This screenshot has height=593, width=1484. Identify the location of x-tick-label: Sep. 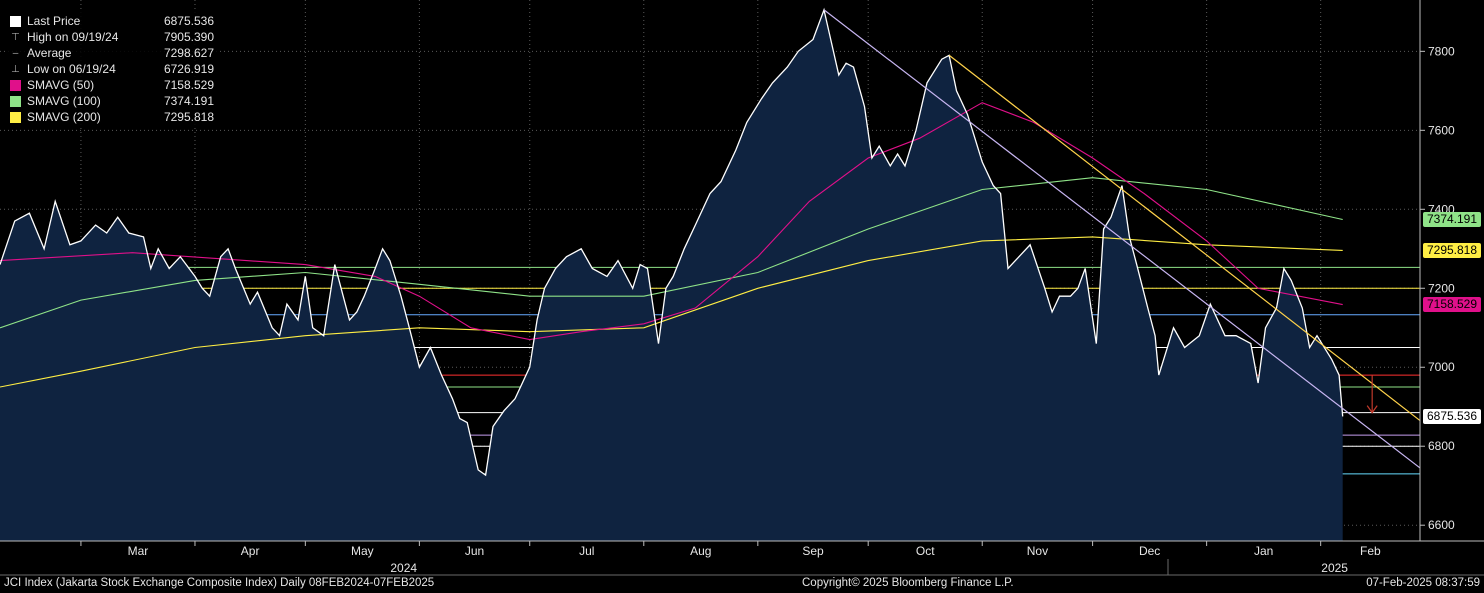
(813, 551).